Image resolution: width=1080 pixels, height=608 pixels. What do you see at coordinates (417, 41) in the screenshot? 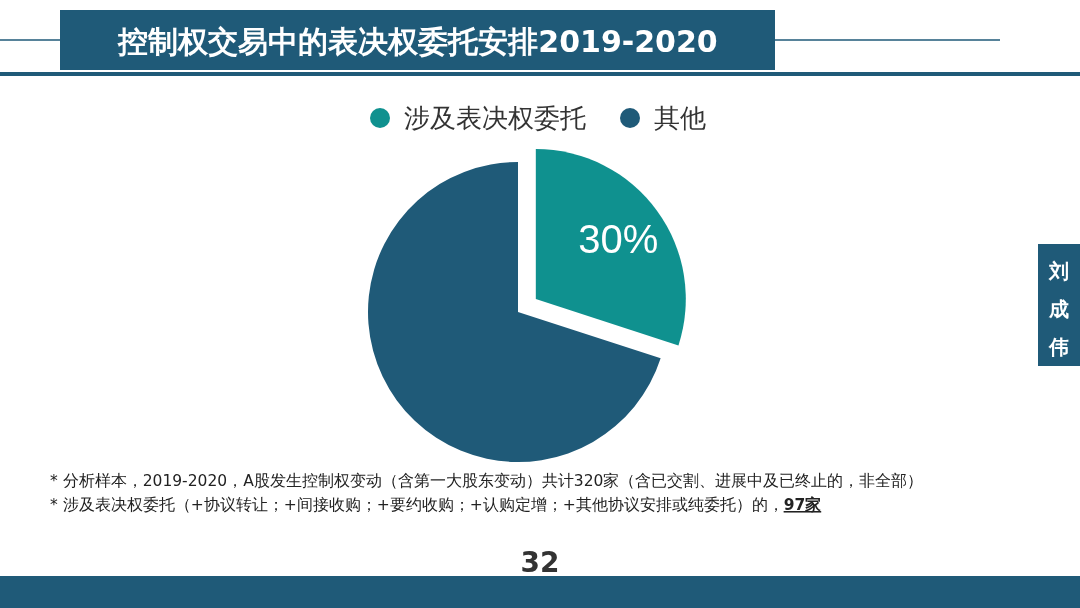
I see `chart-title: 控制权交易中的表决权委托安排2019-2020` at bounding box center [417, 41].